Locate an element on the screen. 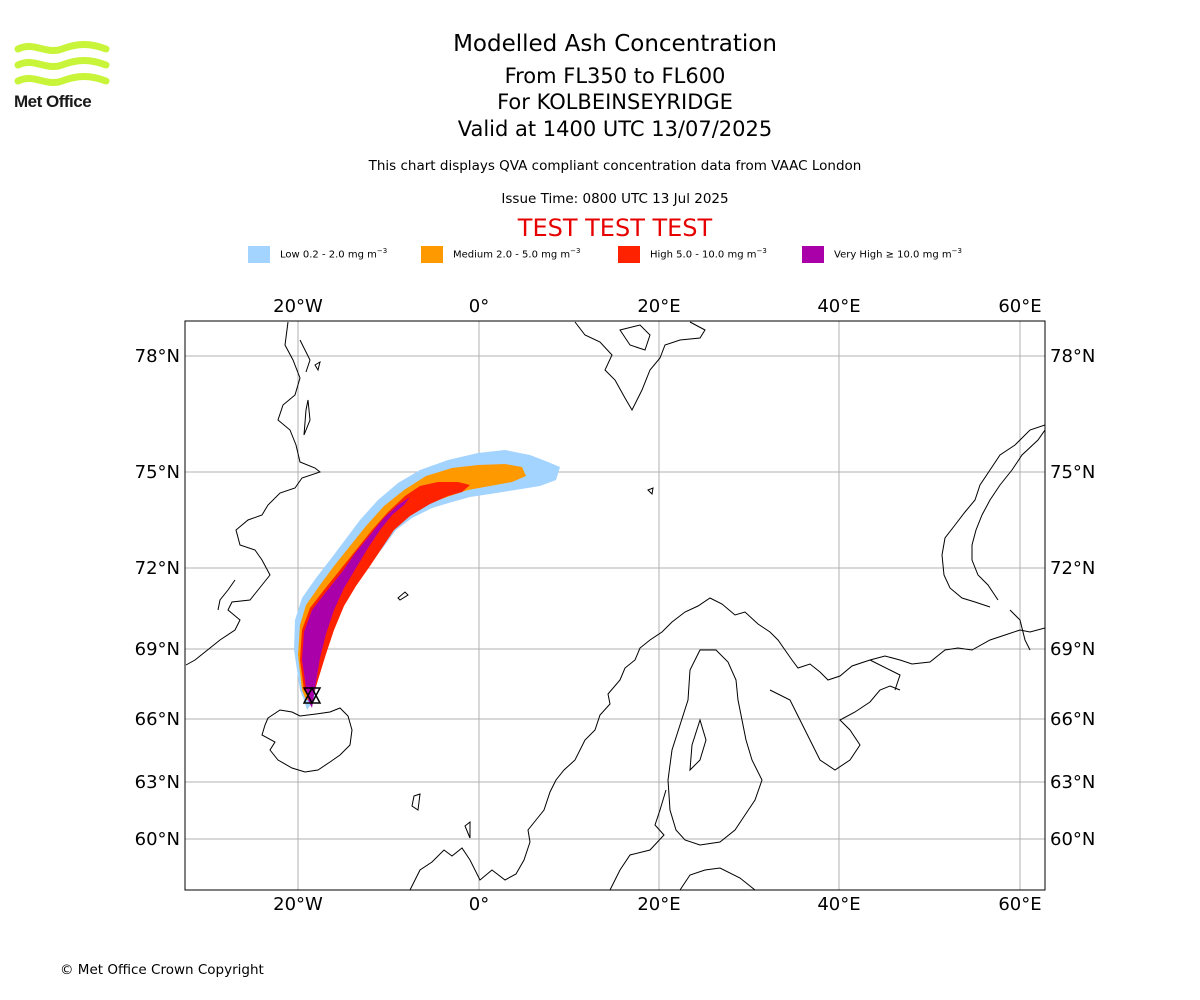 The width and height of the screenshot is (1200, 1000). volcano-marker is located at coordinates (312, 695).